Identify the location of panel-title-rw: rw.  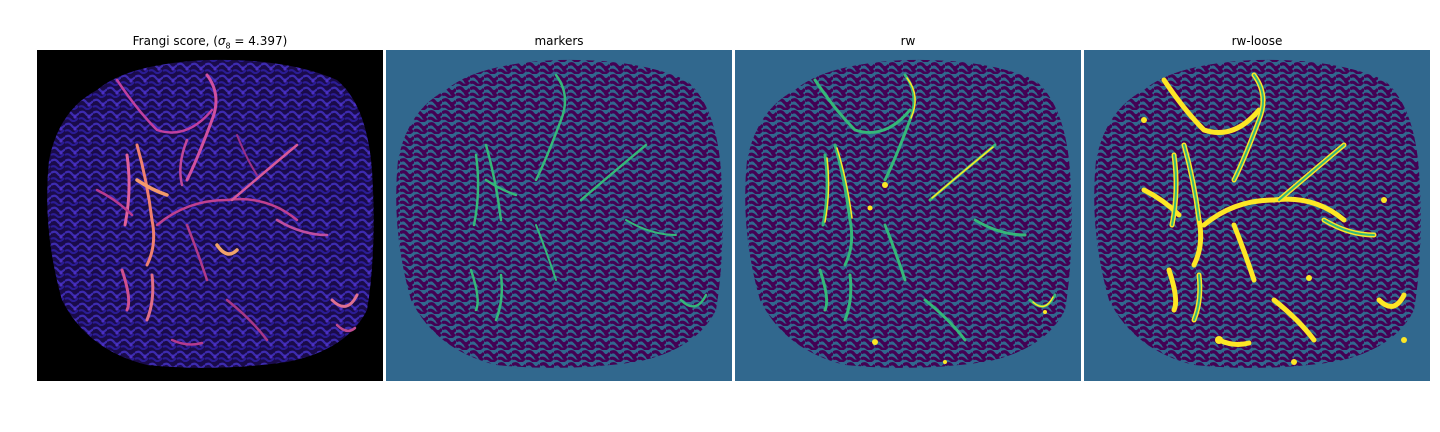
(908, 41).